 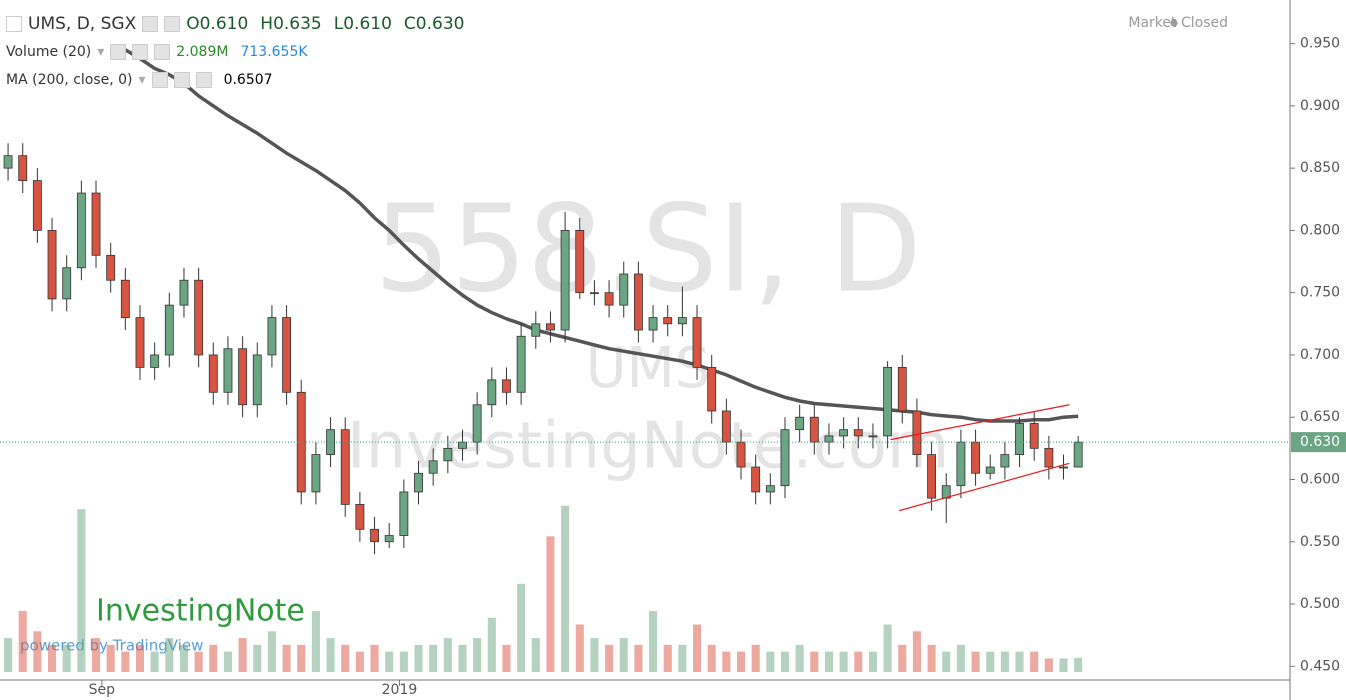 I want to click on last-price-box, so click(x=1318, y=442).